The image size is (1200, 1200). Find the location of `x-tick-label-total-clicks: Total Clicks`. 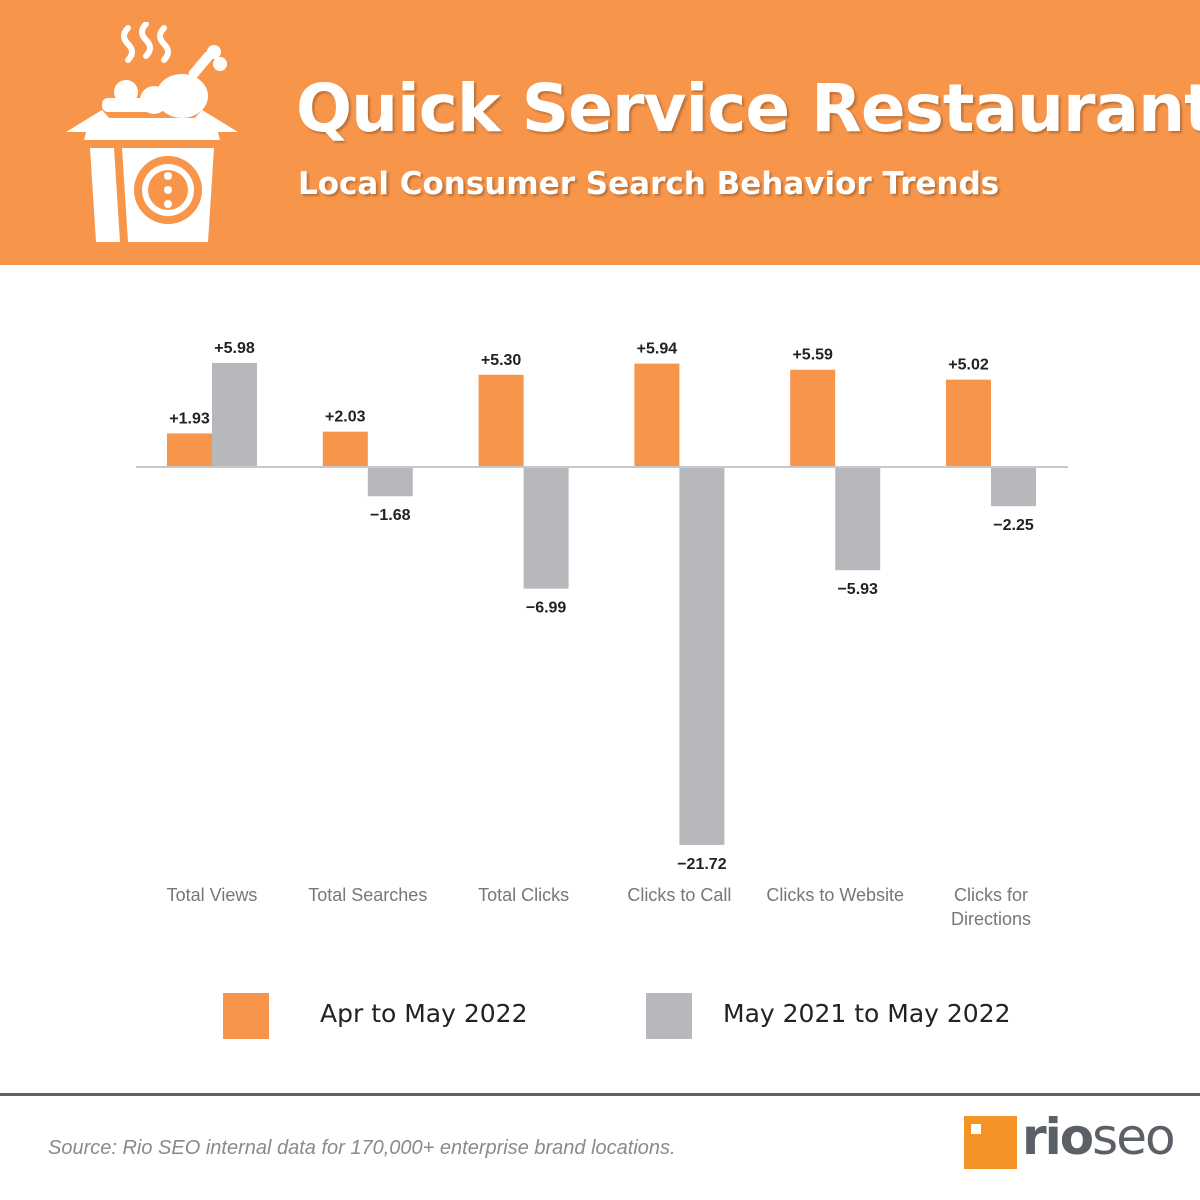

x-tick-label-total-clicks: Total Clicks is located at coordinates (523, 895).